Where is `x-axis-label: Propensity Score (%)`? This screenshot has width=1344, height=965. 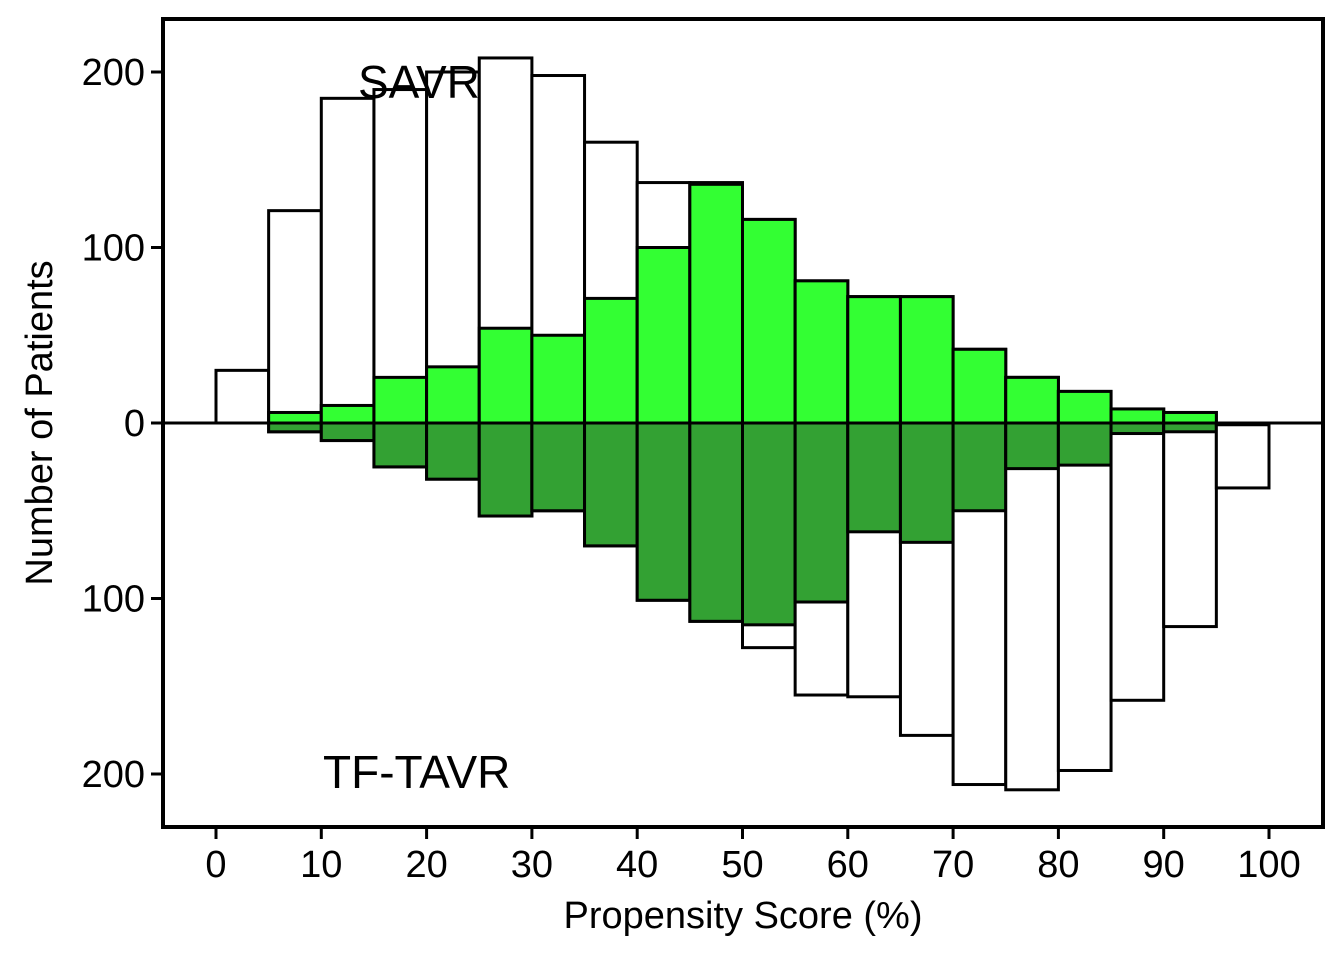
x-axis-label: Propensity Score (%) is located at coordinates (742, 916).